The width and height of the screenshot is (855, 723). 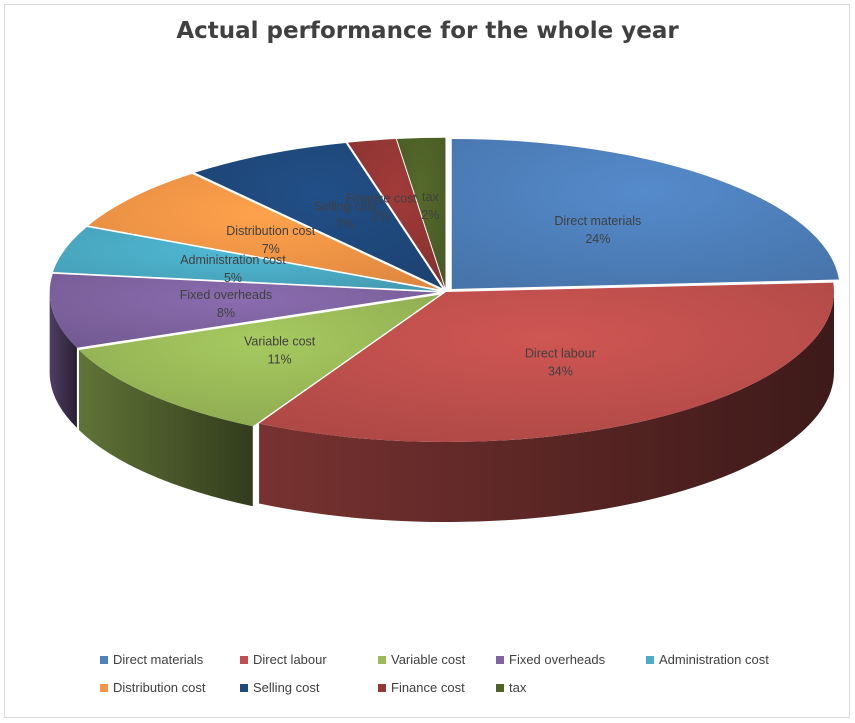 What do you see at coordinates (427, 31) in the screenshot?
I see `chart-title: Actual performance for the whole year` at bounding box center [427, 31].